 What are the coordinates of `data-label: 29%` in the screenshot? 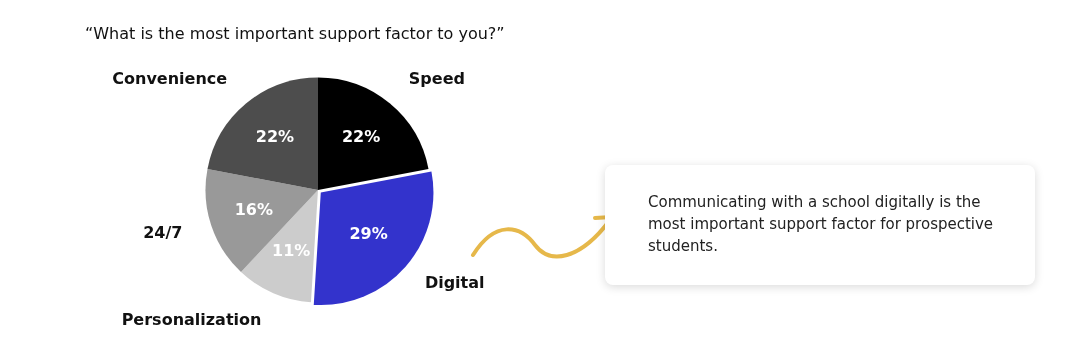 It's located at (368, 233).